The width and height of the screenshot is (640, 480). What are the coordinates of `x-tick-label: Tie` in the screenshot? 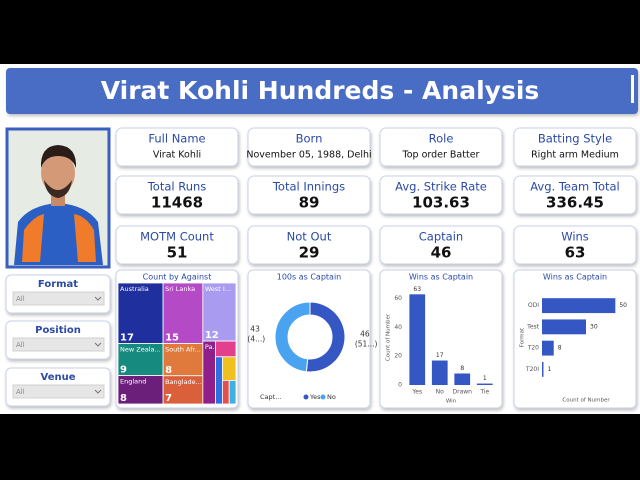 It's located at (484, 392).